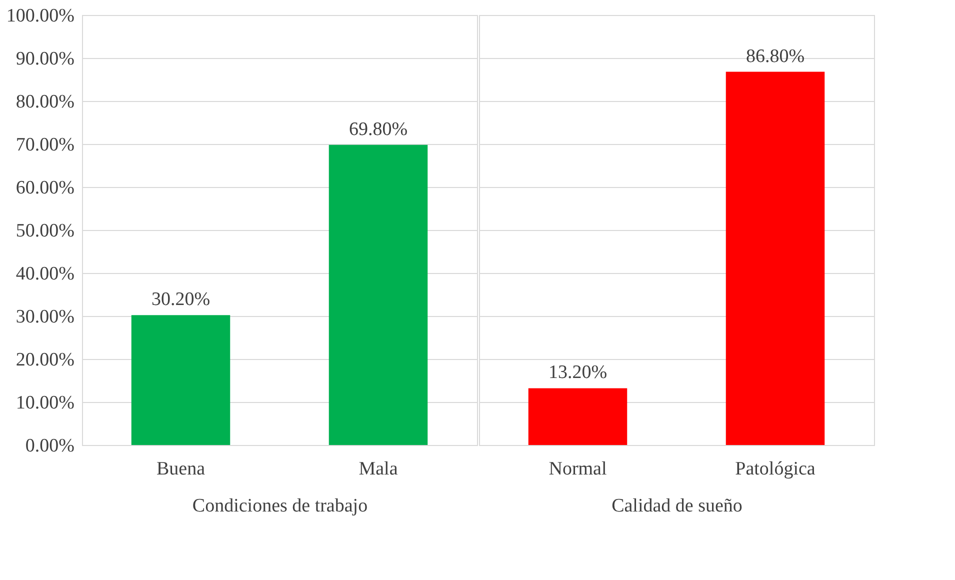 The height and width of the screenshot is (580, 955). I want to click on x-tick-label: Buena, so click(181, 469).